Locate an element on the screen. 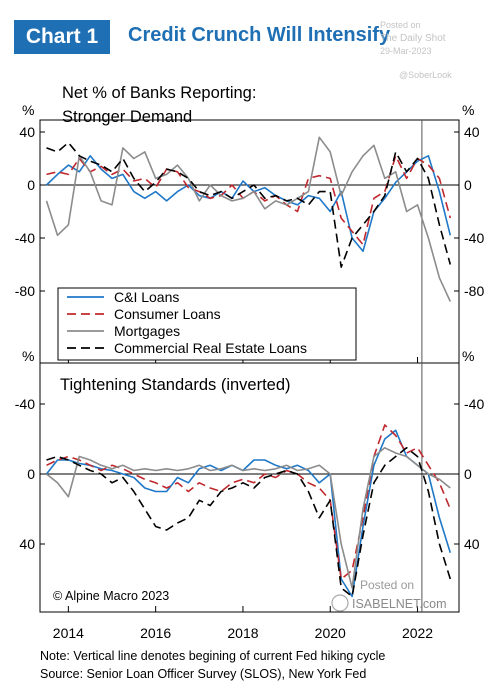 This screenshot has width=500, height=700. panel-title-line: Net % of Banks Reporting: is located at coordinates (159, 93).